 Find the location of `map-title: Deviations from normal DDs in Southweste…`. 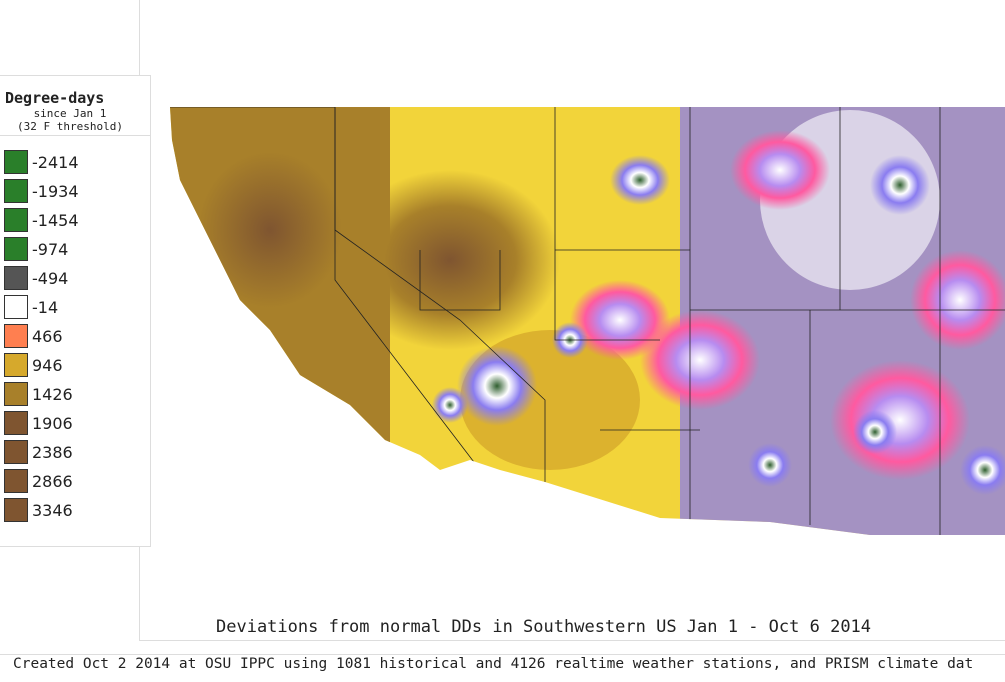

map-title: Deviations from normal DDs in Southweste… is located at coordinates (544, 627).